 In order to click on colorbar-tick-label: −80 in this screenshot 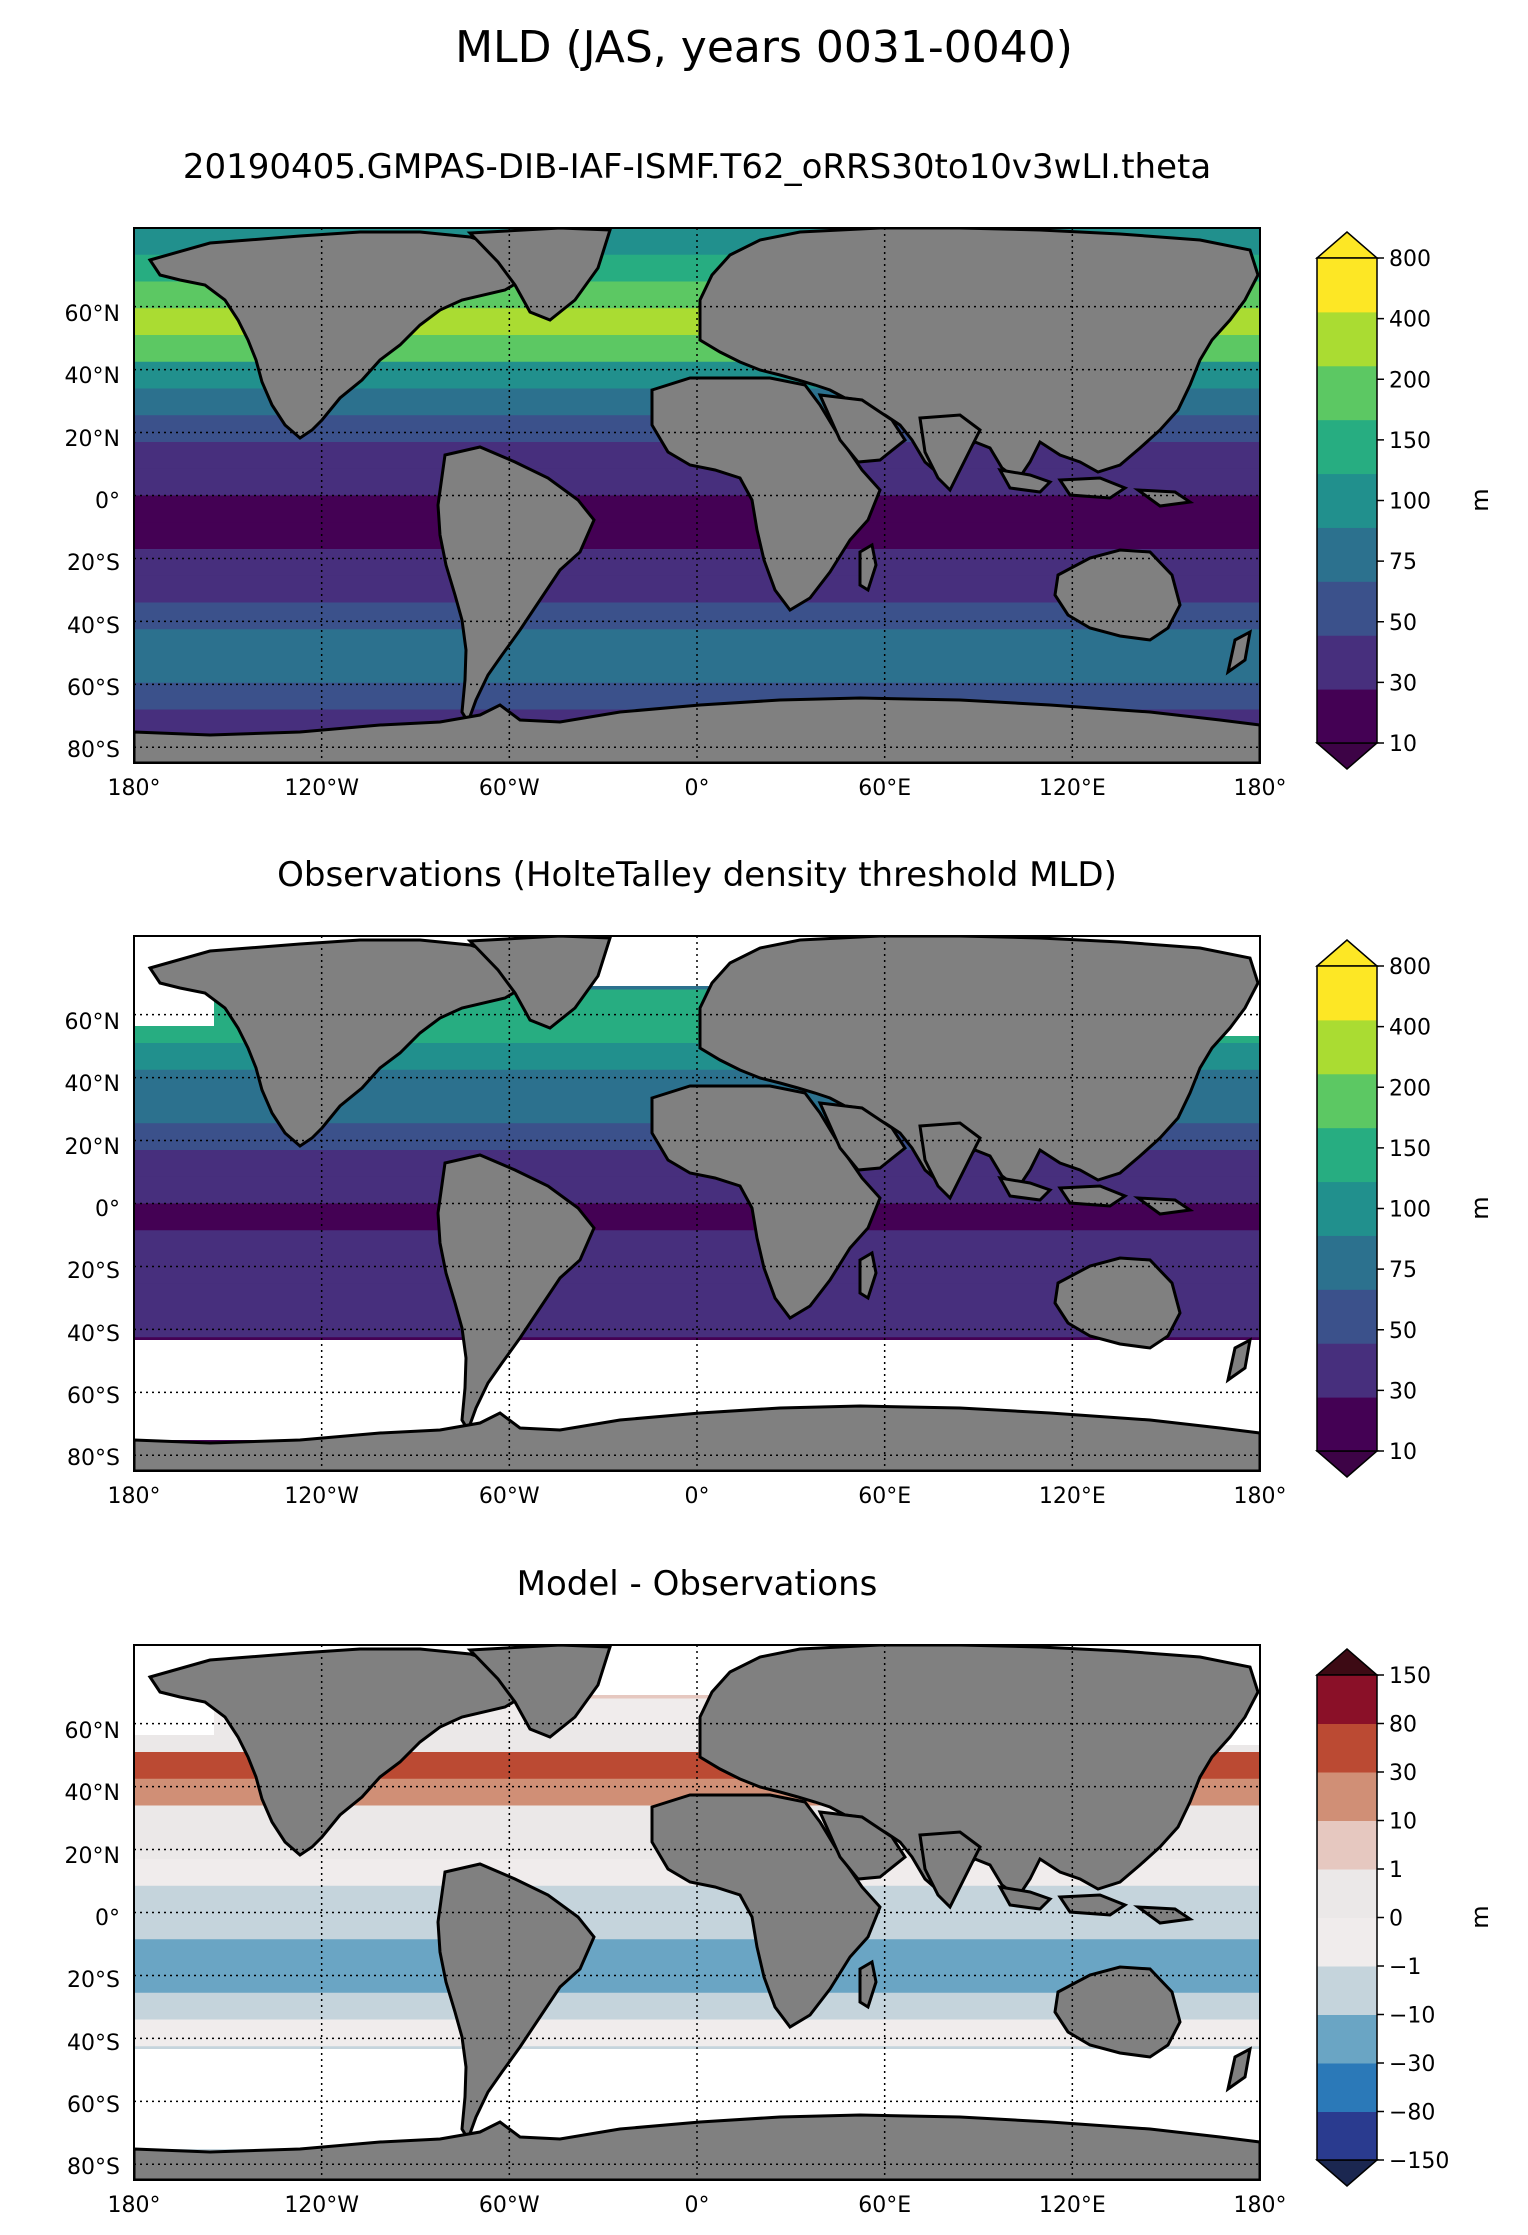, I will do `click(1412, 2113)`.